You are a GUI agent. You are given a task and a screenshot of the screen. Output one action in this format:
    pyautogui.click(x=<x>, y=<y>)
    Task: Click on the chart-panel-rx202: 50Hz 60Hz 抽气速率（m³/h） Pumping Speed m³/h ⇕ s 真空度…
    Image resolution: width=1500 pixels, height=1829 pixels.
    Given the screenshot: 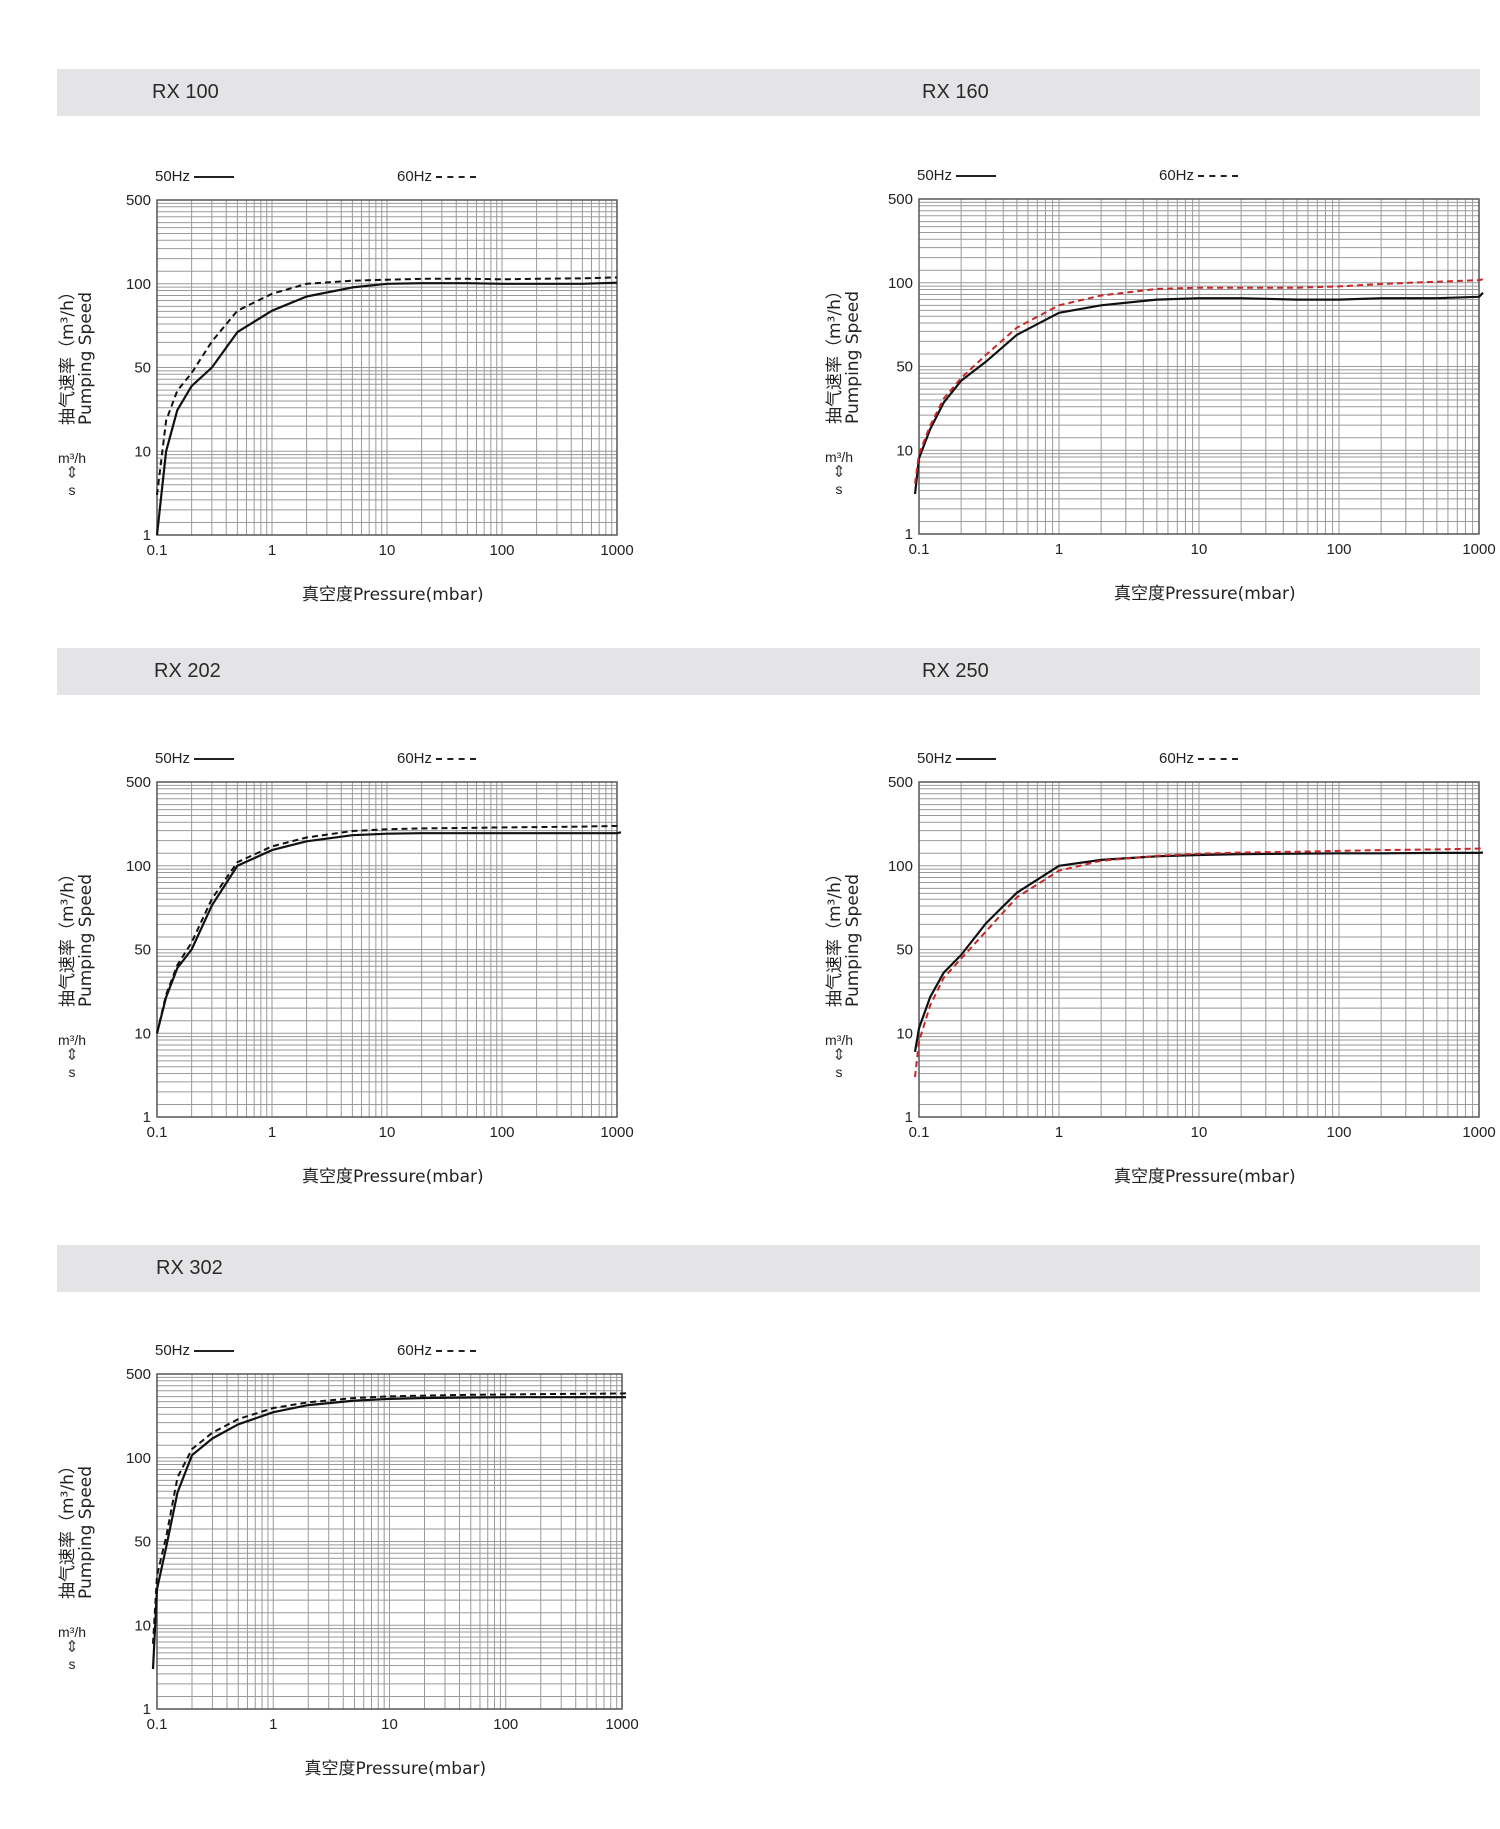 What is the action you would take?
    pyautogui.click(x=407, y=982)
    